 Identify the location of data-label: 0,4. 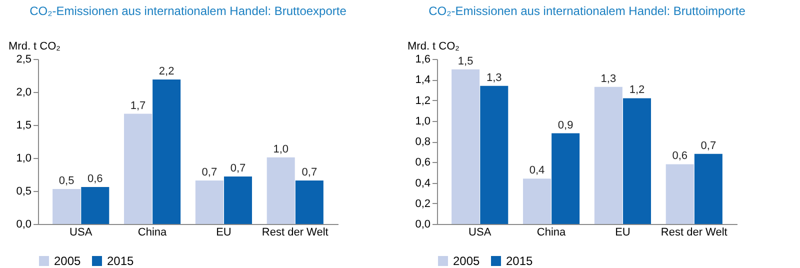
(537, 170).